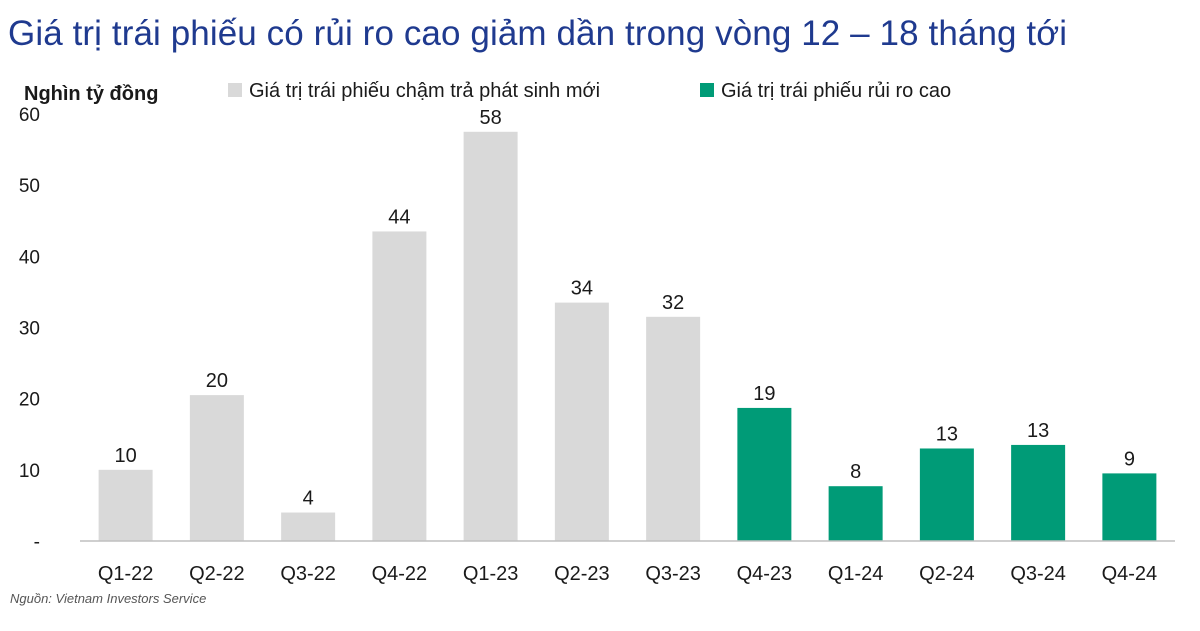 This screenshot has width=1200, height=631. What do you see at coordinates (673, 303) in the screenshot?
I see `data-label: 32` at bounding box center [673, 303].